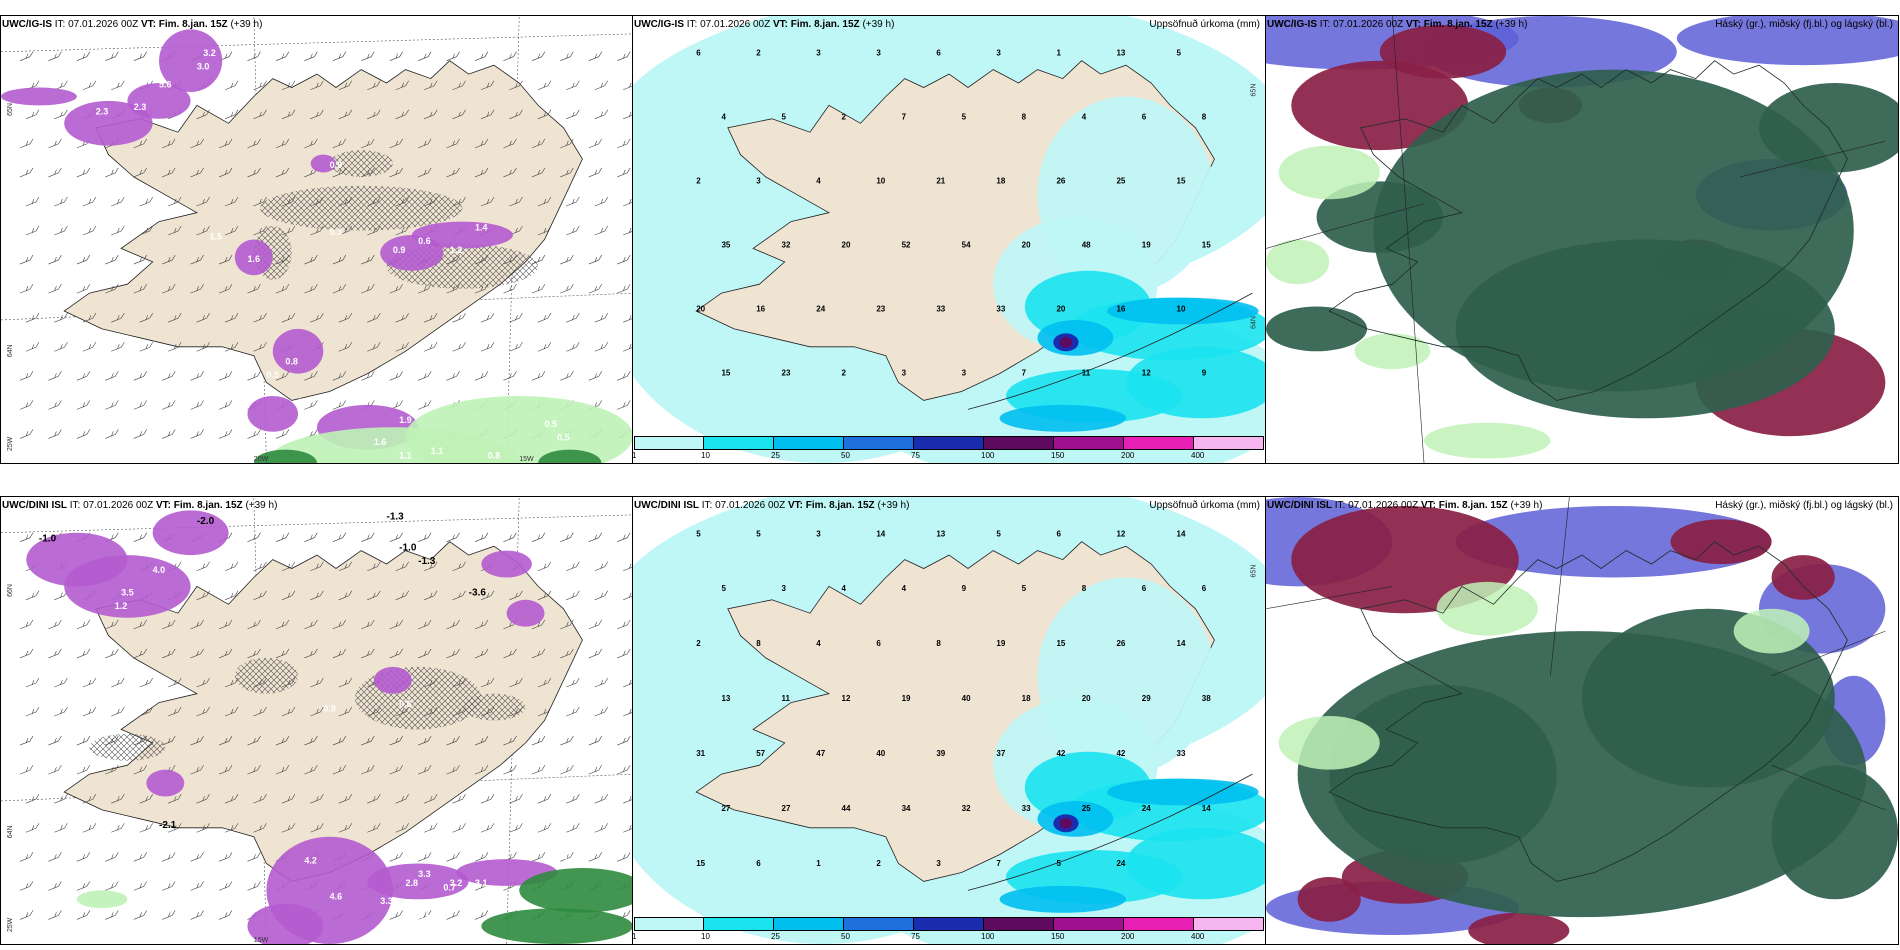 The image size is (1900, 950). I want to click on precip-value-label: 19, so click(1146, 245).